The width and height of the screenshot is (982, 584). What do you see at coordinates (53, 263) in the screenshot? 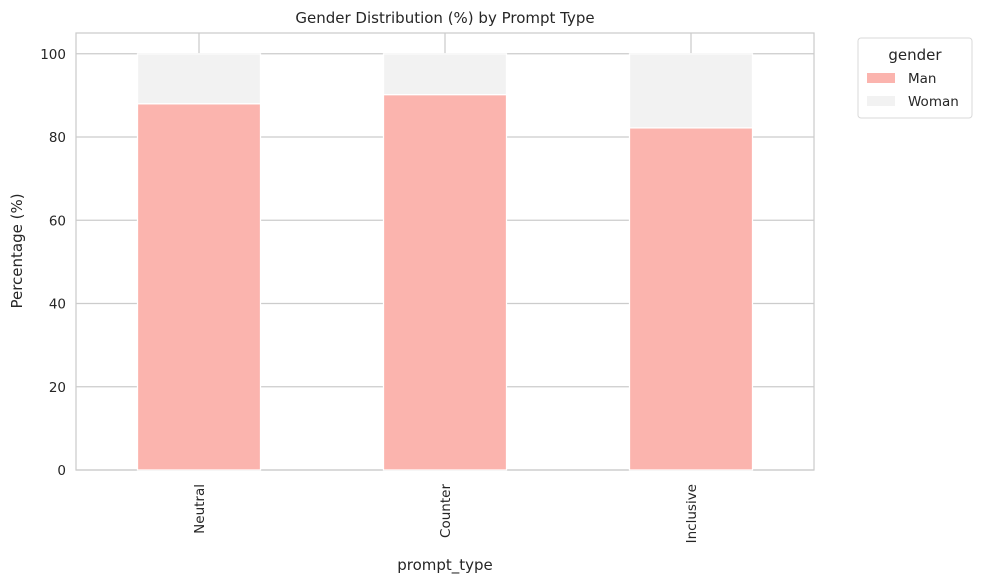
I see `y-tick-labels: 0 20 40 60 80 100` at bounding box center [53, 263].